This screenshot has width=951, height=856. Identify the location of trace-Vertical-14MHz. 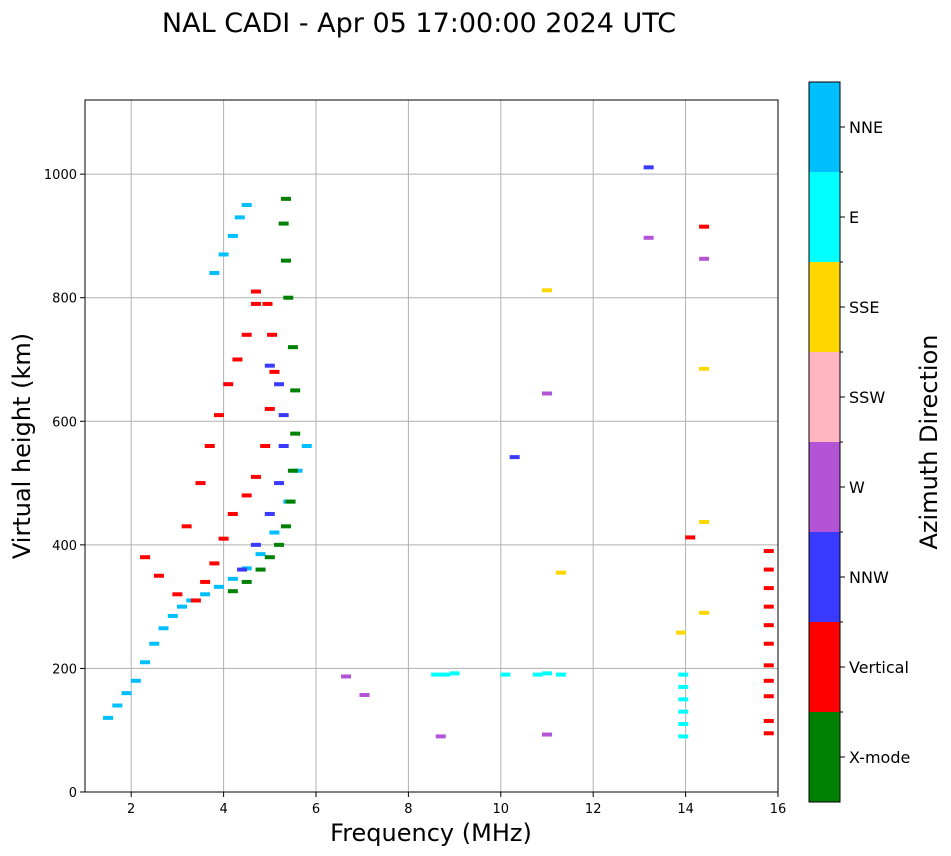
(697, 382).